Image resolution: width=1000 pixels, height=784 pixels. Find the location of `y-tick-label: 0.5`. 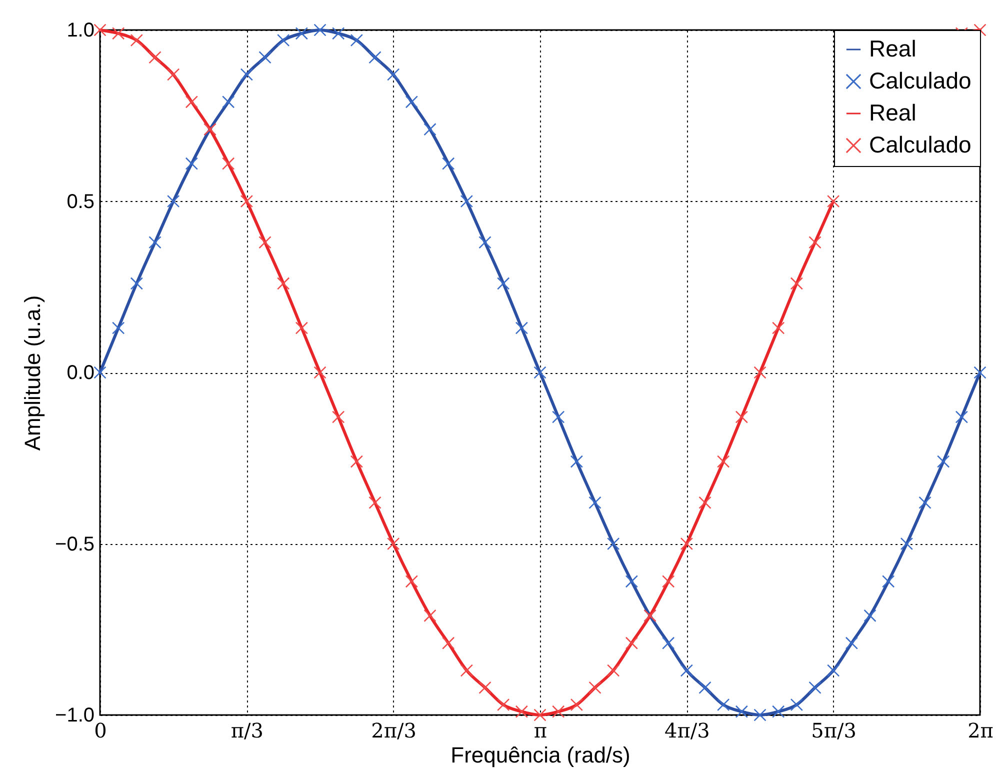

y-tick-label: 0.5 is located at coordinates (80, 201).